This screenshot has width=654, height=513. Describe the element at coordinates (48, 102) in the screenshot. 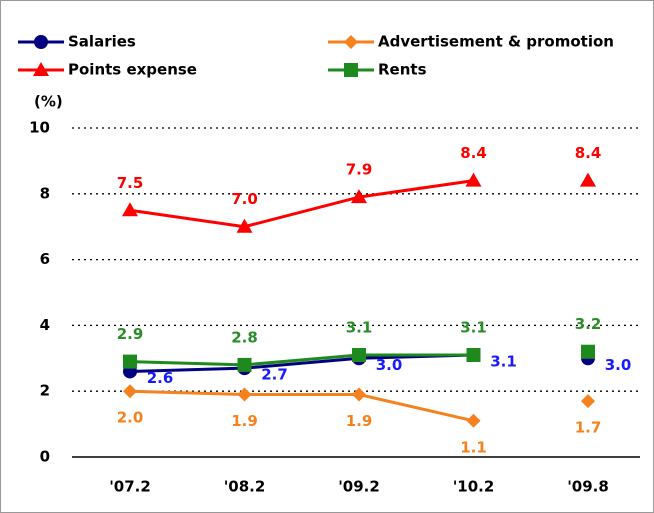

I see `y-axis-label: (%)` at that location.